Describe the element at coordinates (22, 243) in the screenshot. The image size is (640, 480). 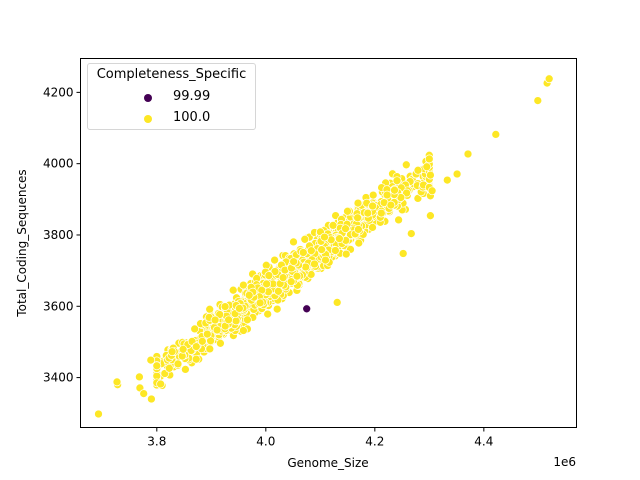
I see `y-axis-label: Total_Coding_Sequences` at that location.